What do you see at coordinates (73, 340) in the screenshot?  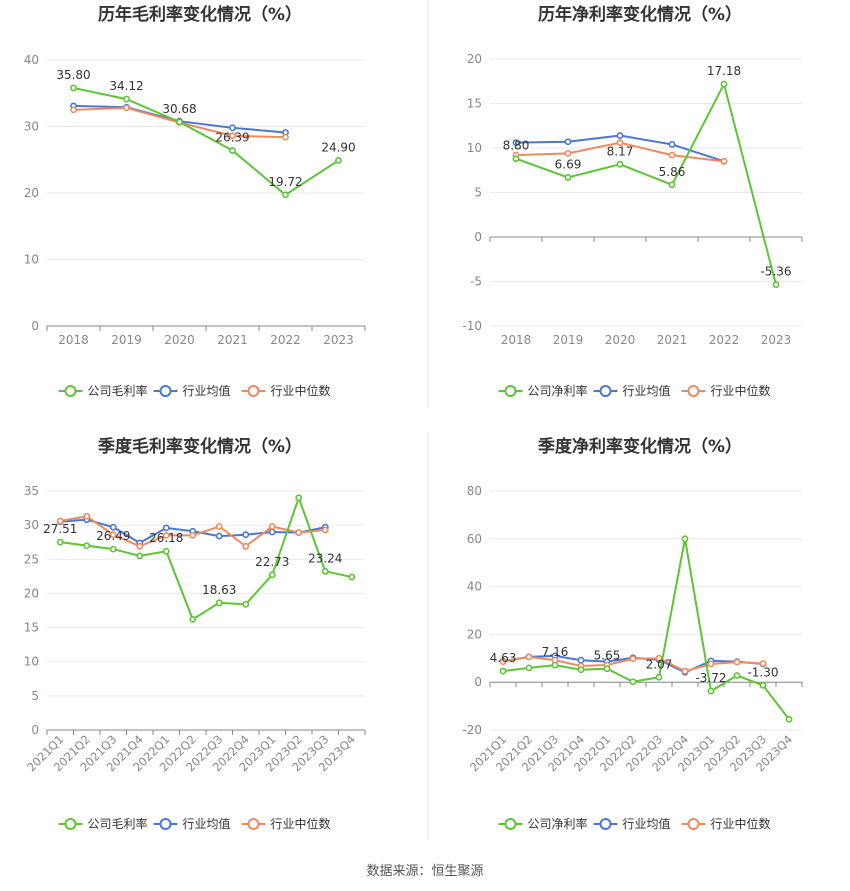 I see `x-tick-label: 2018` at bounding box center [73, 340].